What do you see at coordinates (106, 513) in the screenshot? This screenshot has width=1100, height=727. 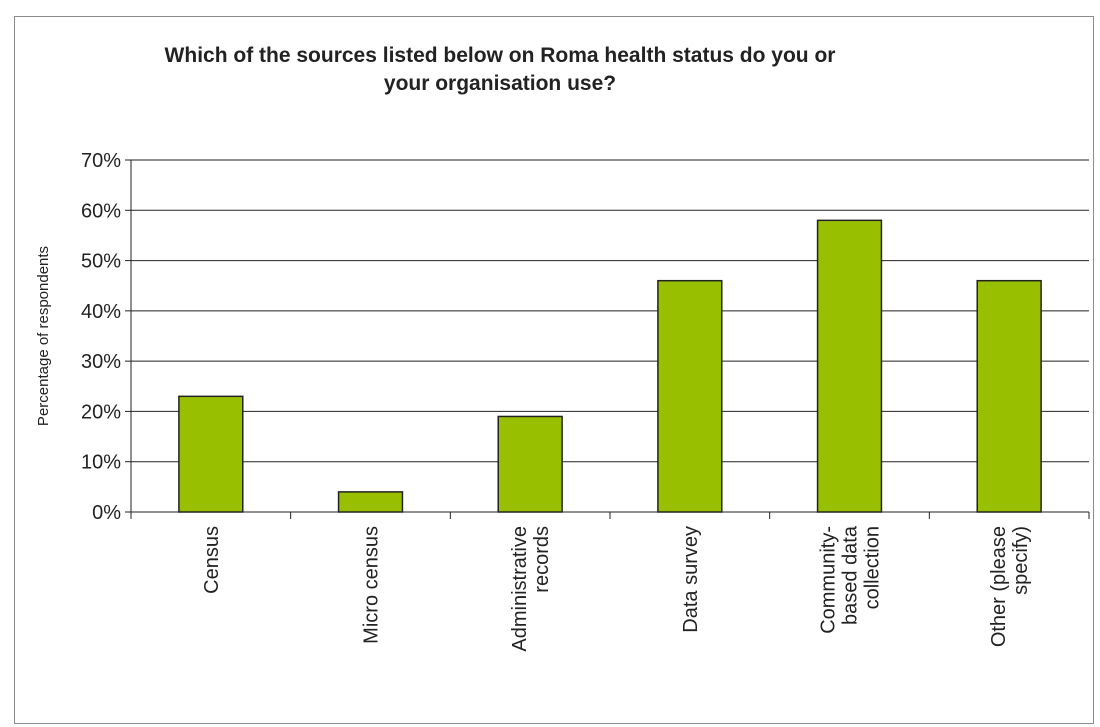 I see `y-tick-label: 0%` at bounding box center [106, 513].